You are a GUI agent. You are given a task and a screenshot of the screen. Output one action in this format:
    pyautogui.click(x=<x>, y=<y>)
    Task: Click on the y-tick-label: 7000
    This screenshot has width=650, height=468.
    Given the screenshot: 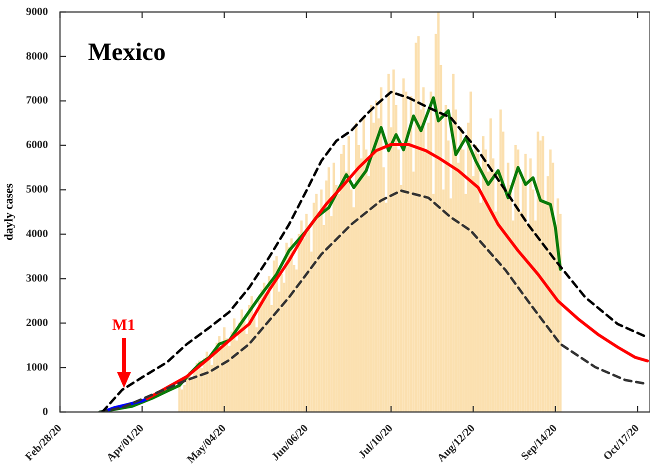 What is the action you would take?
    pyautogui.click(x=37, y=100)
    